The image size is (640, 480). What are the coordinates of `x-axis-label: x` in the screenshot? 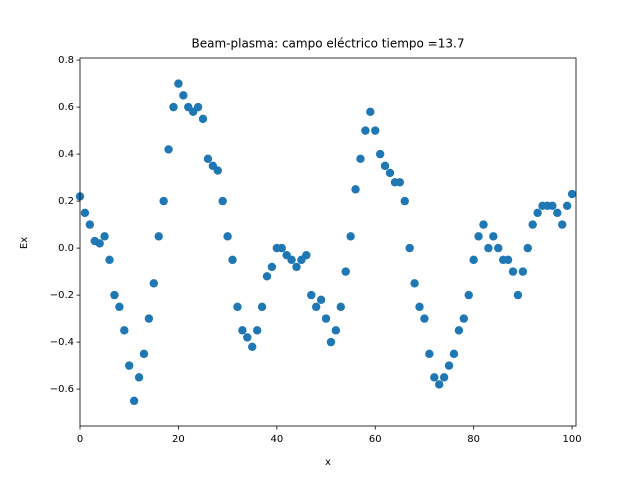 It's located at (328, 462).